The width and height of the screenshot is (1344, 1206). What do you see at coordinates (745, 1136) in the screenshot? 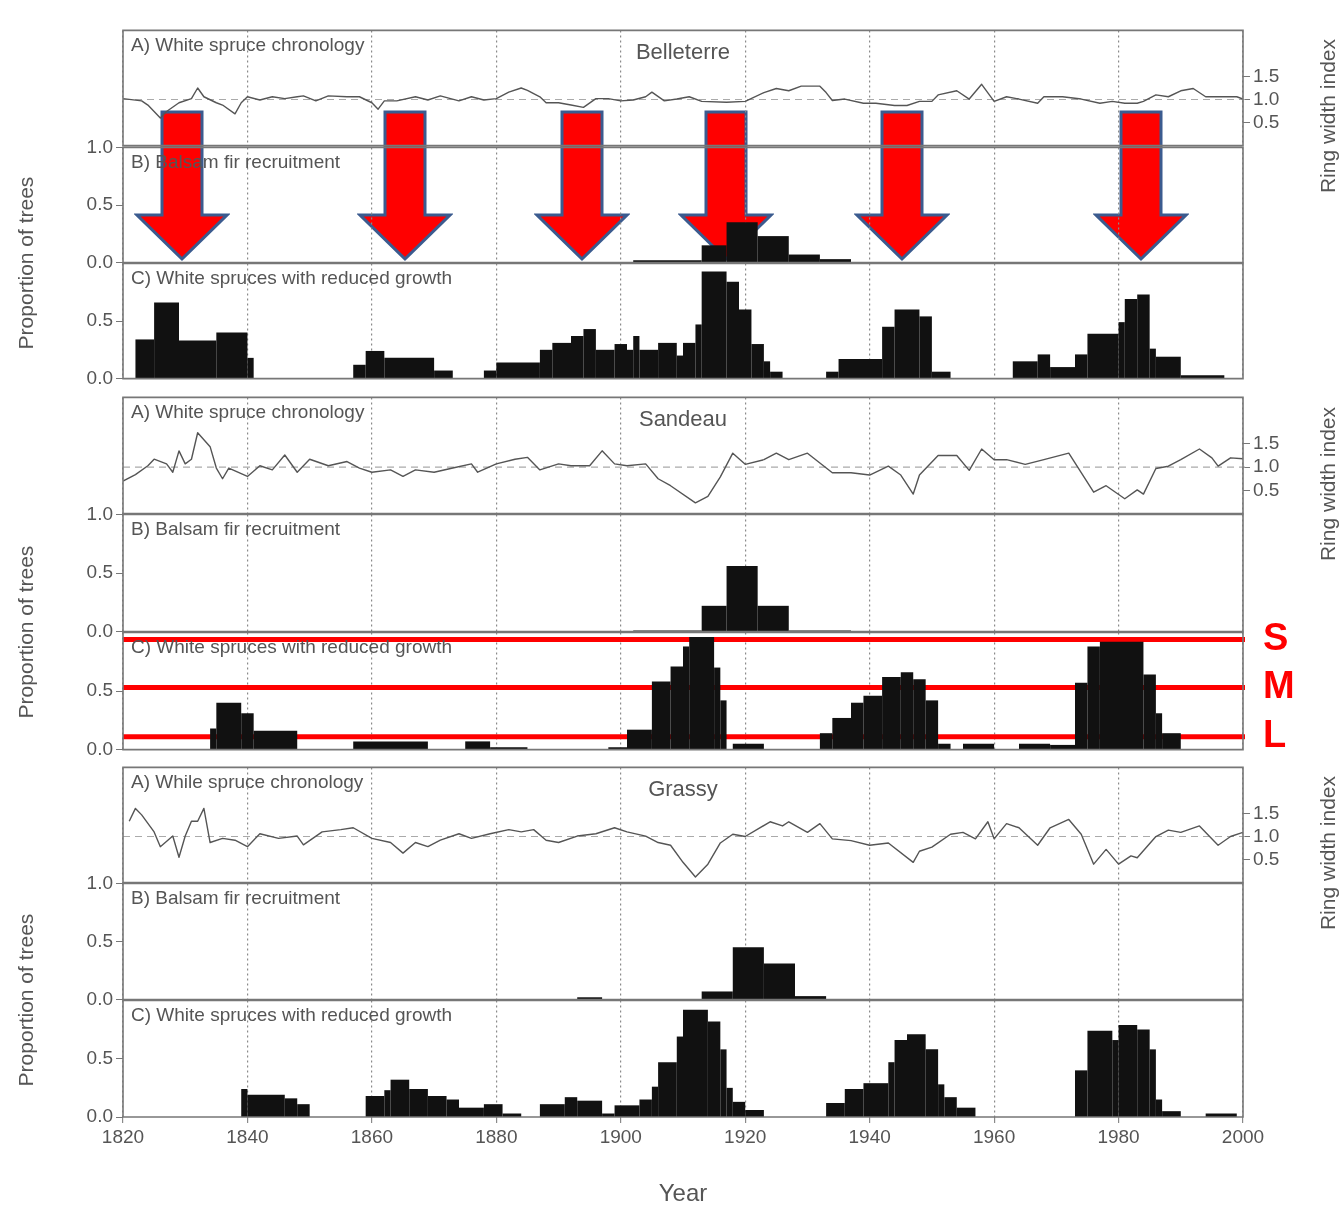
I see `x-tick-label: 1920` at bounding box center [745, 1136].